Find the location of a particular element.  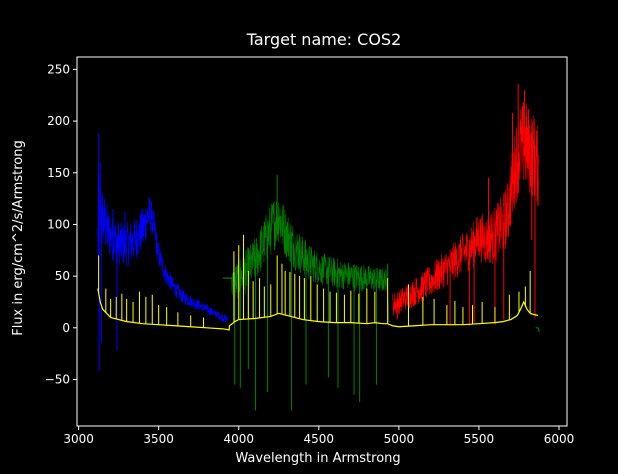

y-tick-label-2: 50 is located at coordinates (62, 276).